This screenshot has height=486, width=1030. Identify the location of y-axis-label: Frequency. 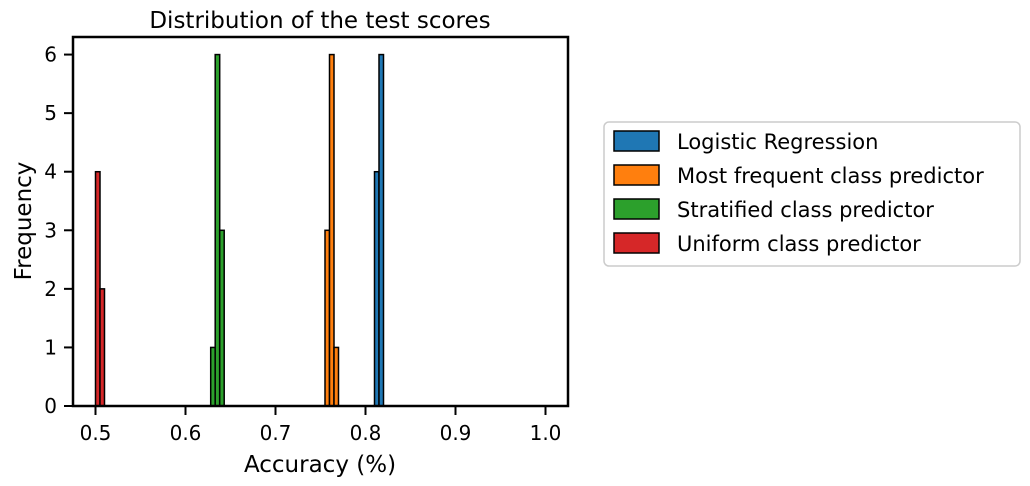
(24, 221).